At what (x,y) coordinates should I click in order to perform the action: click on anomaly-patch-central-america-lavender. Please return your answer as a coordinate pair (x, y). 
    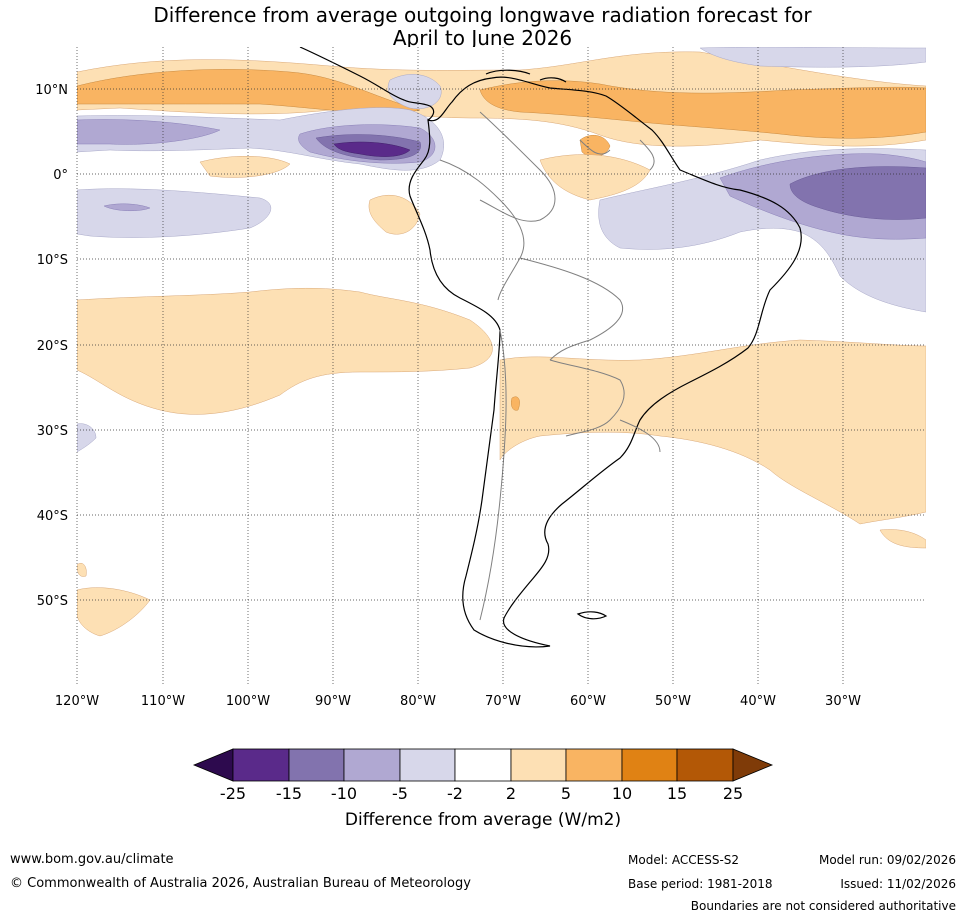
    Looking at the image, I should click on (414, 92).